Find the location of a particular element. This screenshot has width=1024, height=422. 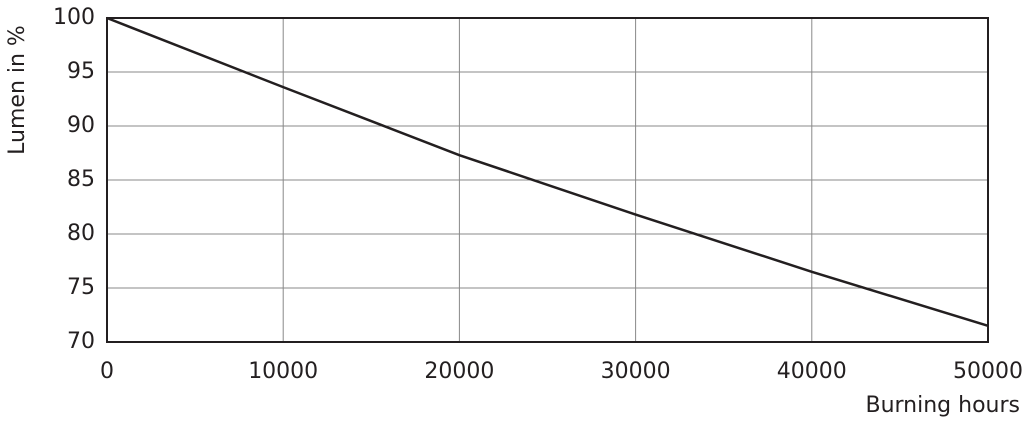

y-tick-label: 90 is located at coordinates (81, 125).